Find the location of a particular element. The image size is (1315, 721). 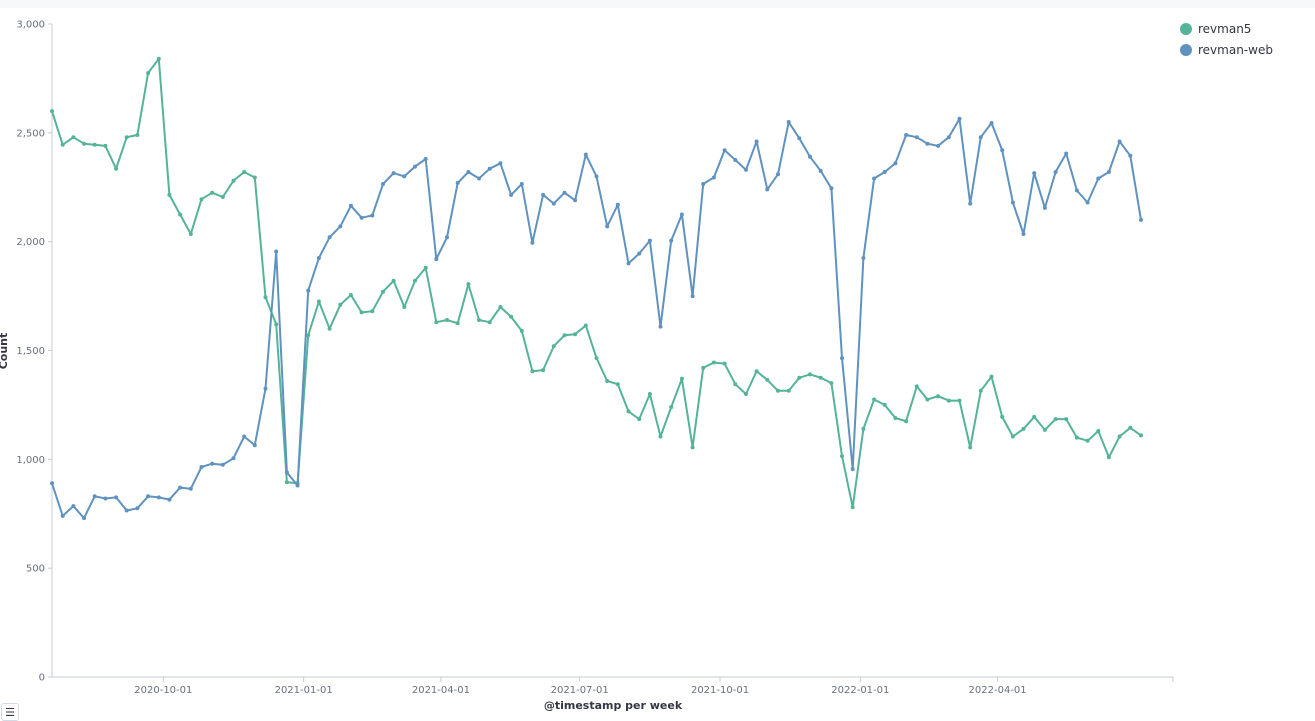

legend-item-revman5: revman5 is located at coordinates (1226, 28).